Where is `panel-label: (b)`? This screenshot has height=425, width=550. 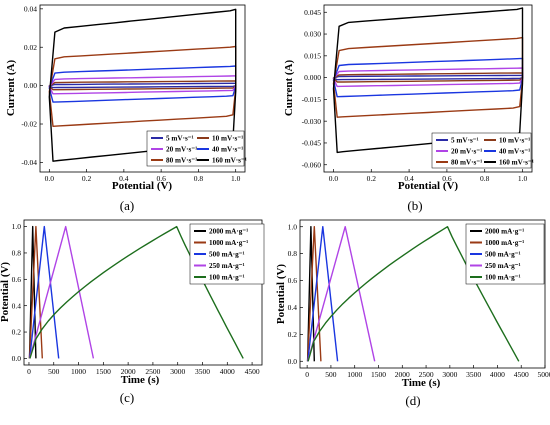 panel-label: (b) is located at coordinates (414, 205).